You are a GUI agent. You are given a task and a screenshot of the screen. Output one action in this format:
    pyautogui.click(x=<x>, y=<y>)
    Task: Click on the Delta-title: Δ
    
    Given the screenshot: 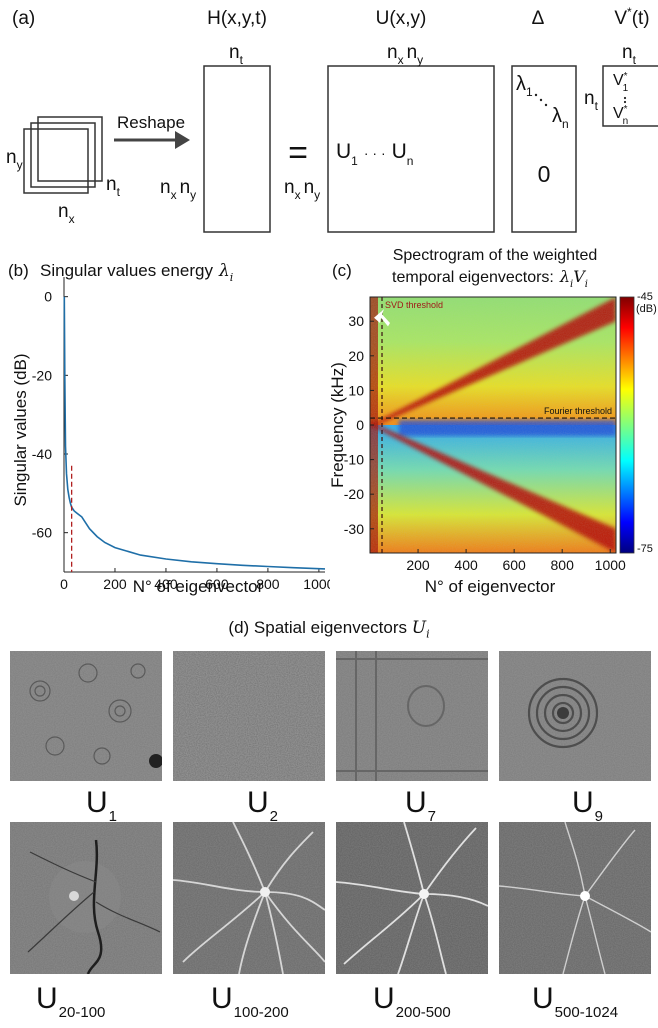 What is the action you would take?
    pyautogui.click(x=538, y=18)
    